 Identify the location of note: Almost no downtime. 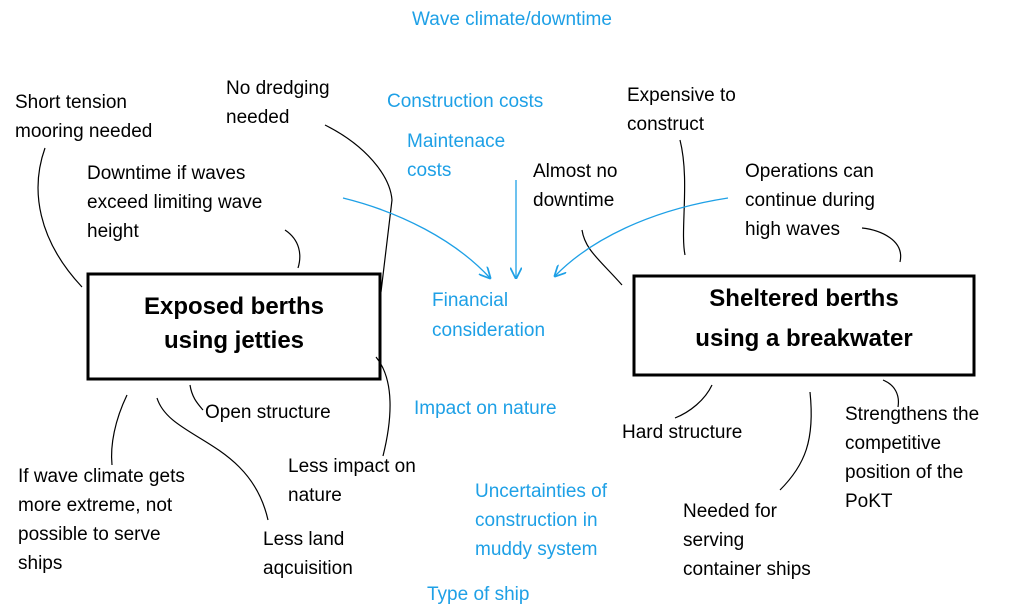
(575, 186).